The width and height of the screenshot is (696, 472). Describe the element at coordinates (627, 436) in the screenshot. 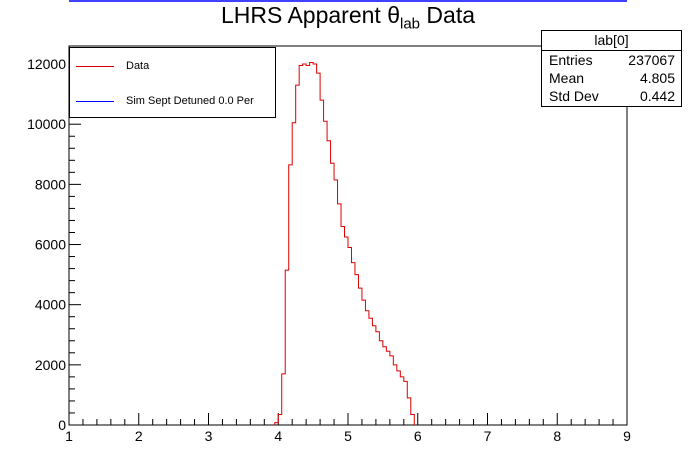

I see `x-tick-label: 9` at that location.